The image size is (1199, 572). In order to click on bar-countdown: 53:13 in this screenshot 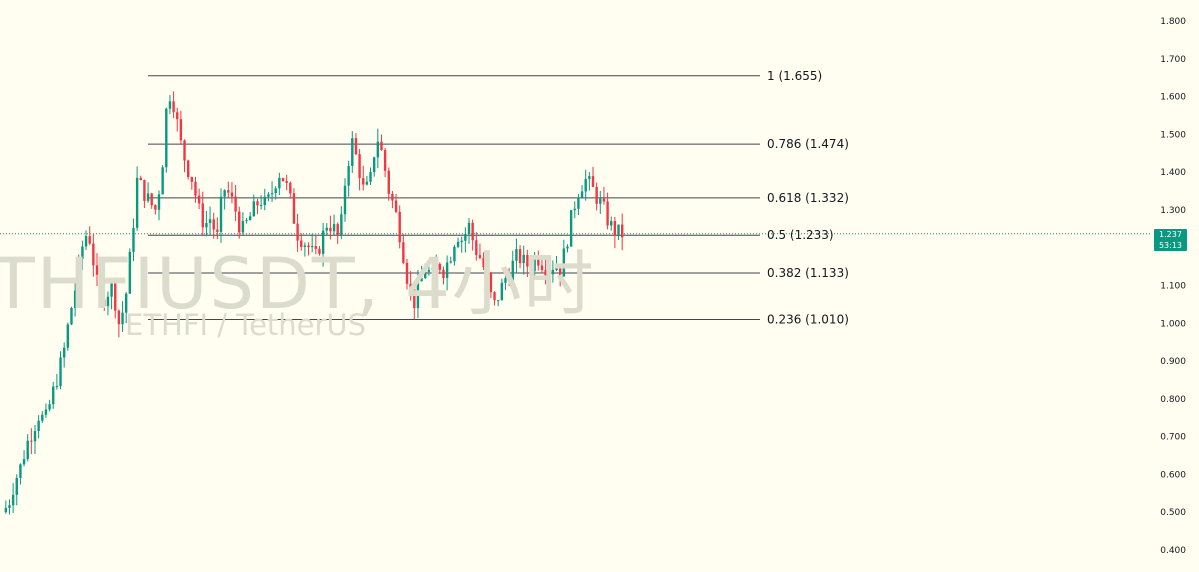, I will do `click(1170, 245)`.